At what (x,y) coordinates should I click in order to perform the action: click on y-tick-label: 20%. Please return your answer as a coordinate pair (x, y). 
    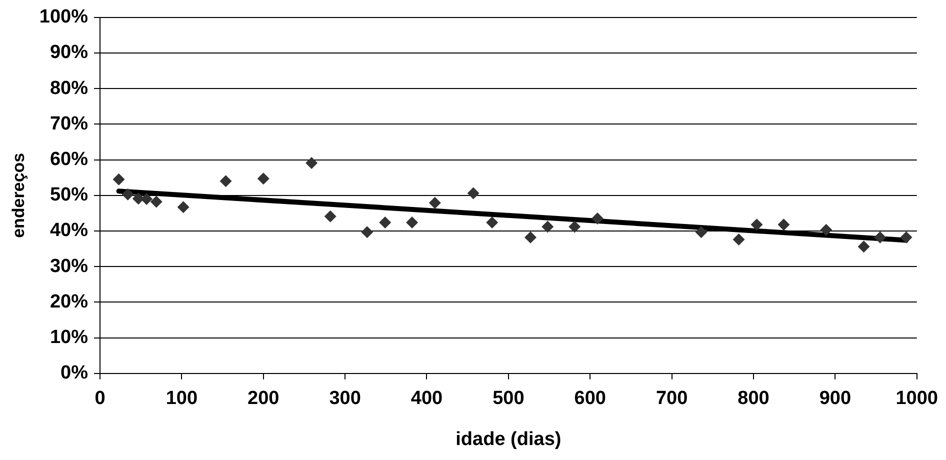
    Looking at the image, I should click on (69, 301).